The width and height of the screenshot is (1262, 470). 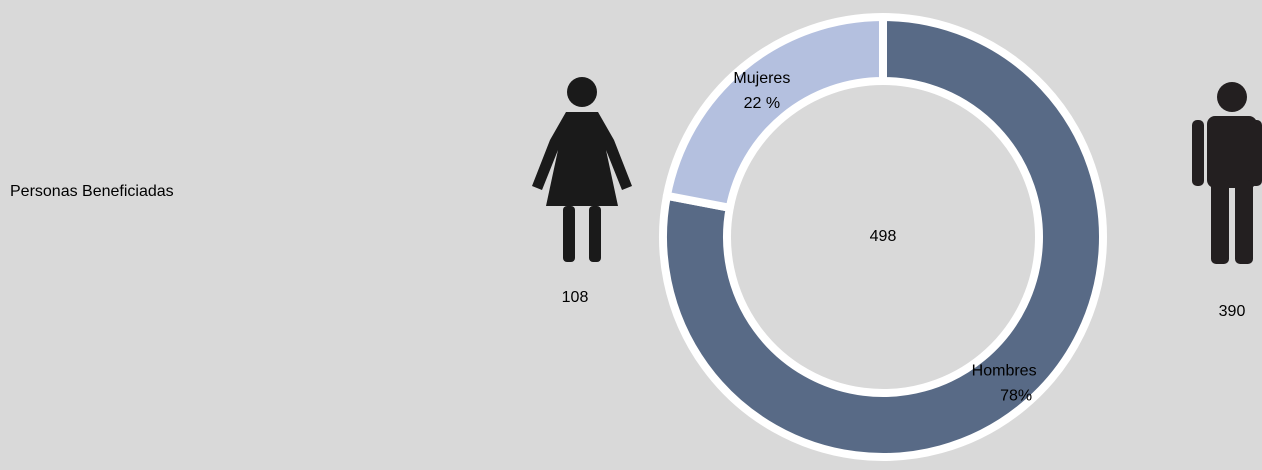 What do you see at coordinates (1227, 173) in the screenshot?
I see `man-icon` at bounding box center [1227, 173].